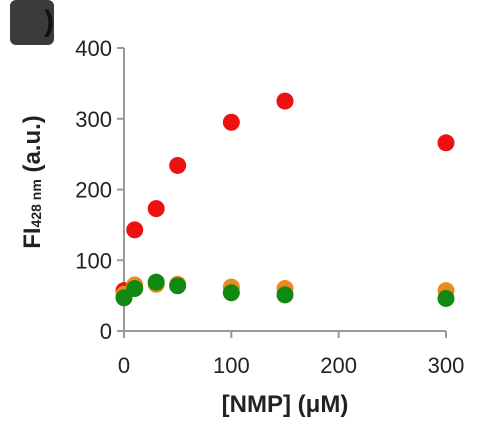 The height and width of the screenshot is (424, 485). Describe the element at coordinates (93, 260) in the screenshot. I see `y-tick-label: 100` at that location.